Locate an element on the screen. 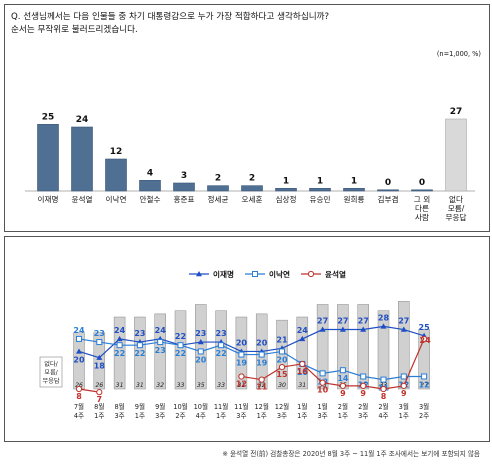 The width and height of the screenshot is (492, 465). none-bar-value-17: 27 is located at coordinates (424, 385).